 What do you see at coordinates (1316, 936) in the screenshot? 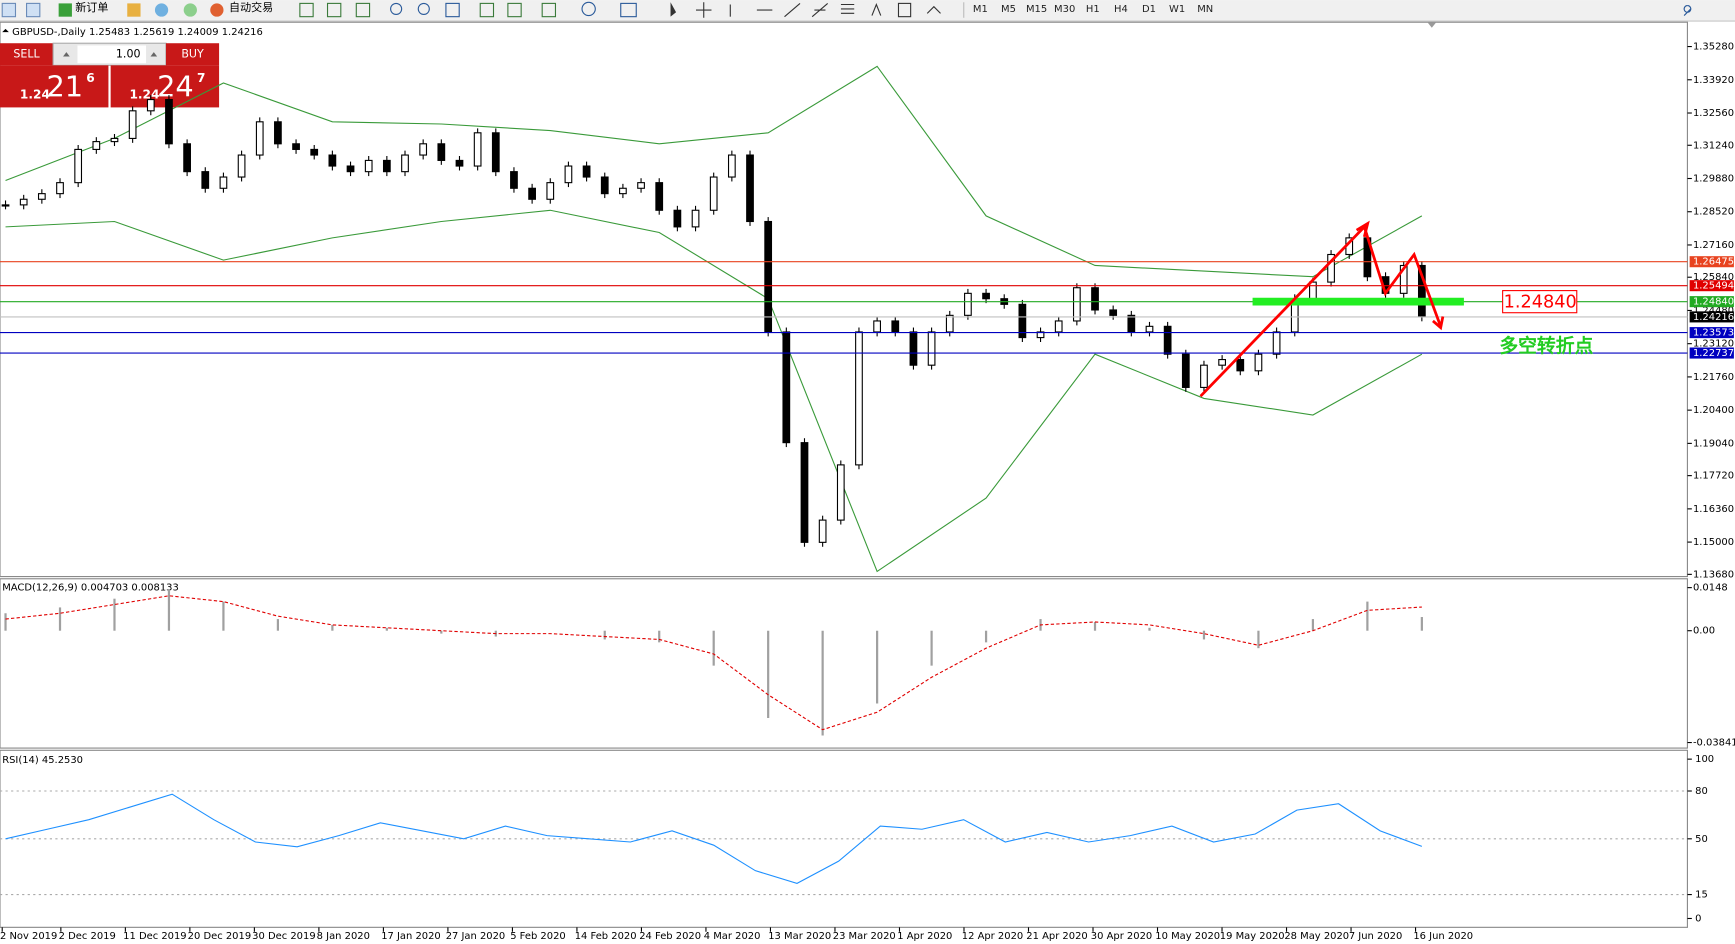
I see `x-tick-label: 28 May 2020` at bounding box center [1316, 936].